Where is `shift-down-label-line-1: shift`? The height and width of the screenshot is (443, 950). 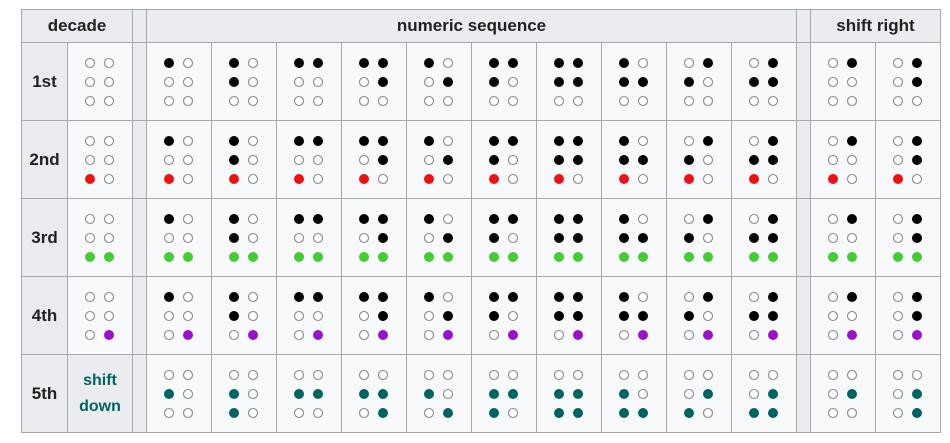 shift-down-label-line-1: shift is located at coordinates (100, 380).